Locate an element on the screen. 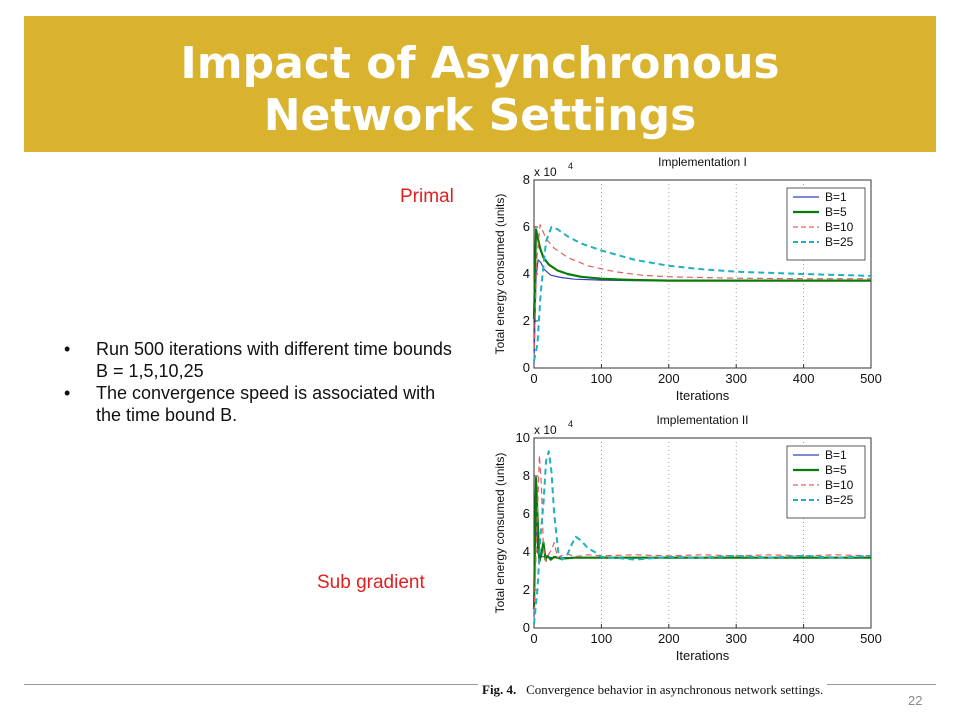  slide-title: Impact of Asynchronous Network Settings is located at coordinates (480, 90).